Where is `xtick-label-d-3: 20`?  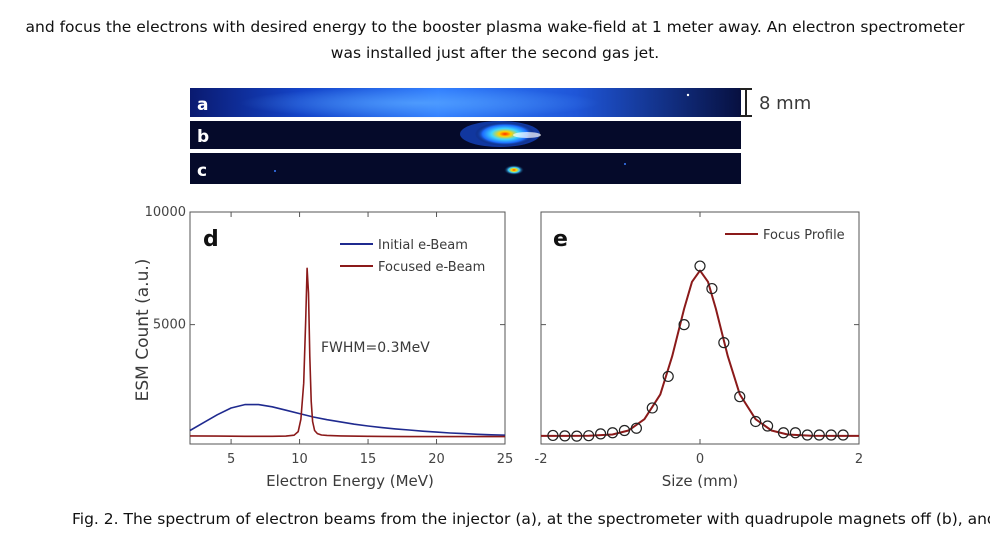
xtick-label-d-3: 20 is located at coordinates (436, 459).